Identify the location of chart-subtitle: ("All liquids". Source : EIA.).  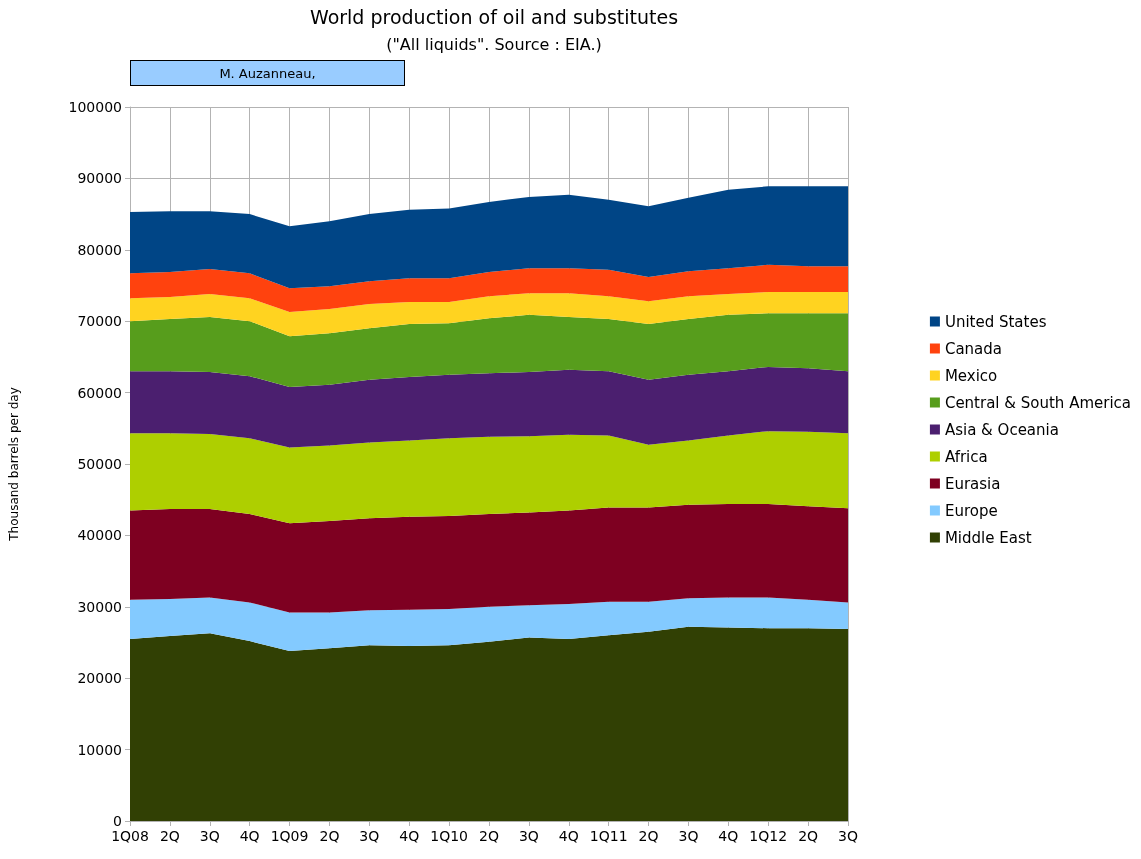
(494, 44).